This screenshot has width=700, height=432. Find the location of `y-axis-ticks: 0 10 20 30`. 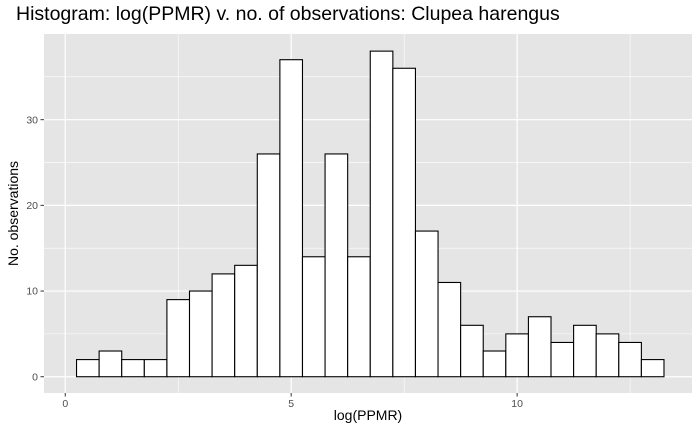

y-axis-ticks: 0 10 20 30 is located at coordinates (35, 248).